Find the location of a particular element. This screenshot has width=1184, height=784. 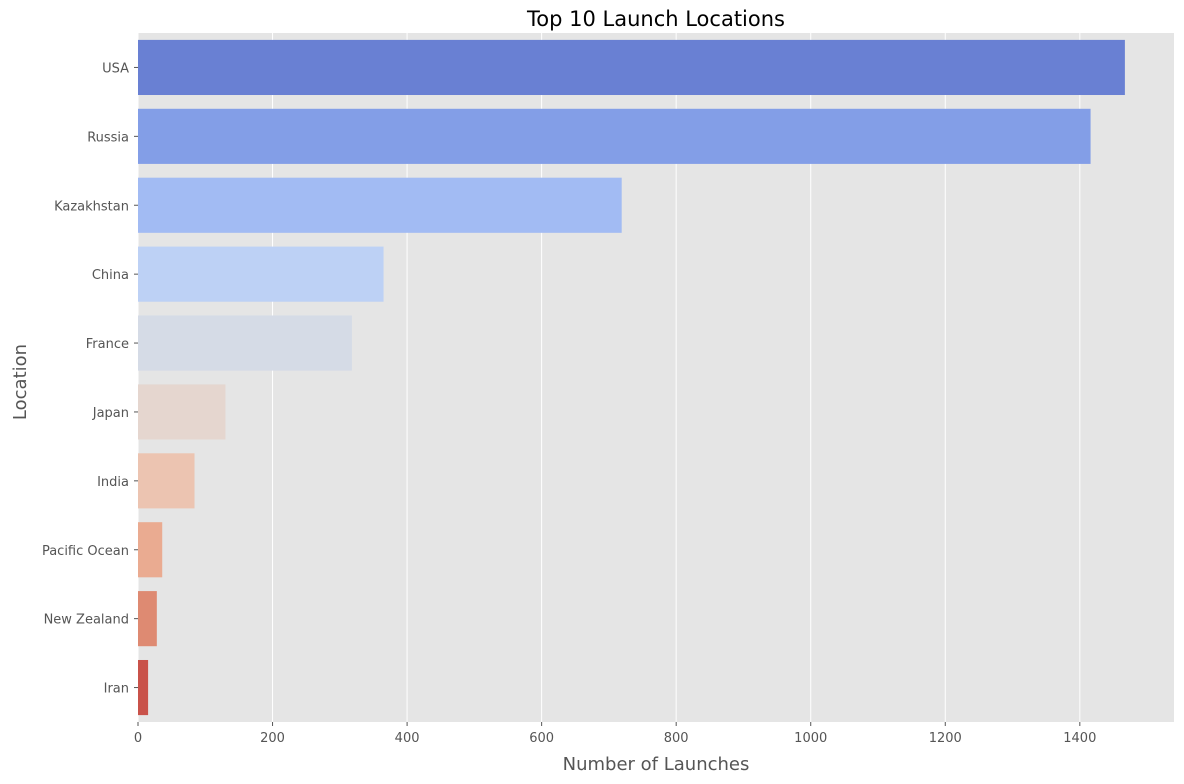

x-tick-label: 600 is located at coordinates (541, 738).